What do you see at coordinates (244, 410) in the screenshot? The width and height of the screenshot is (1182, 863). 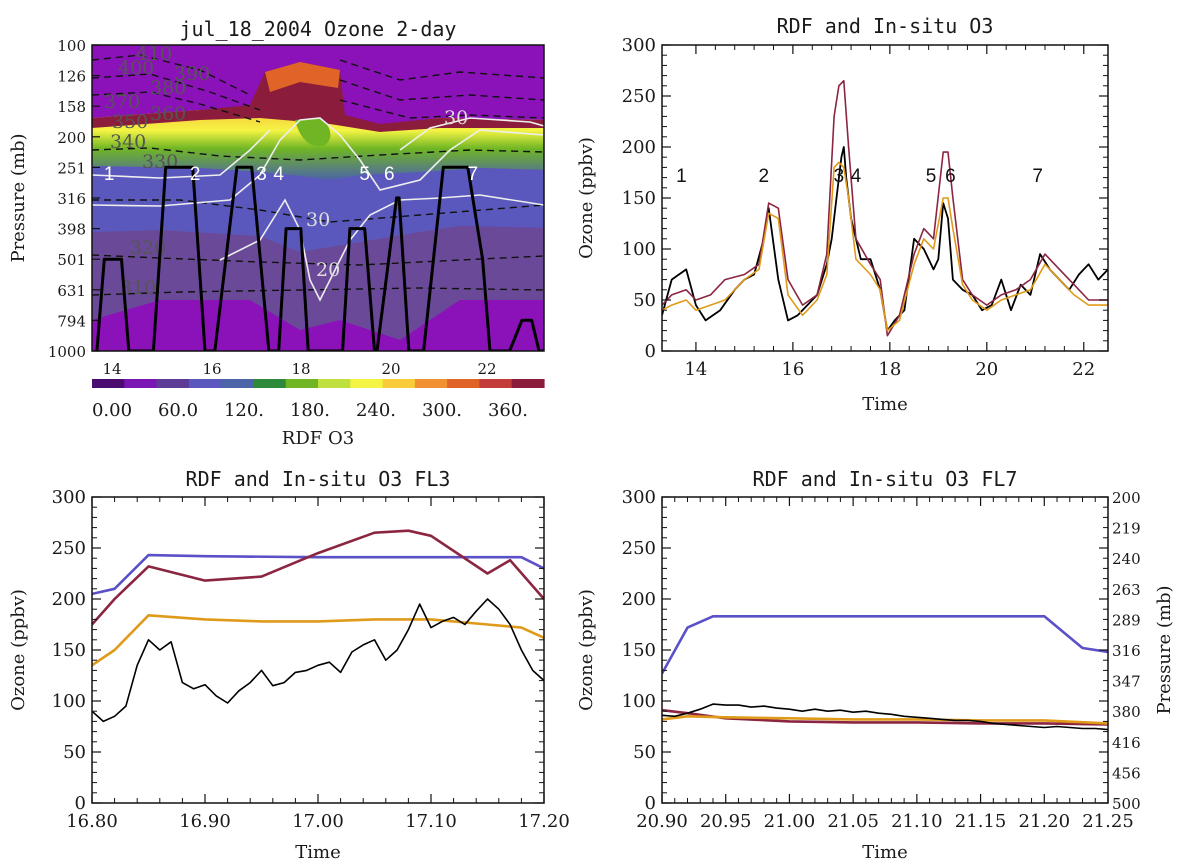 I see `colorbar-tick-label: 120.` at bounding box center [244, 410].